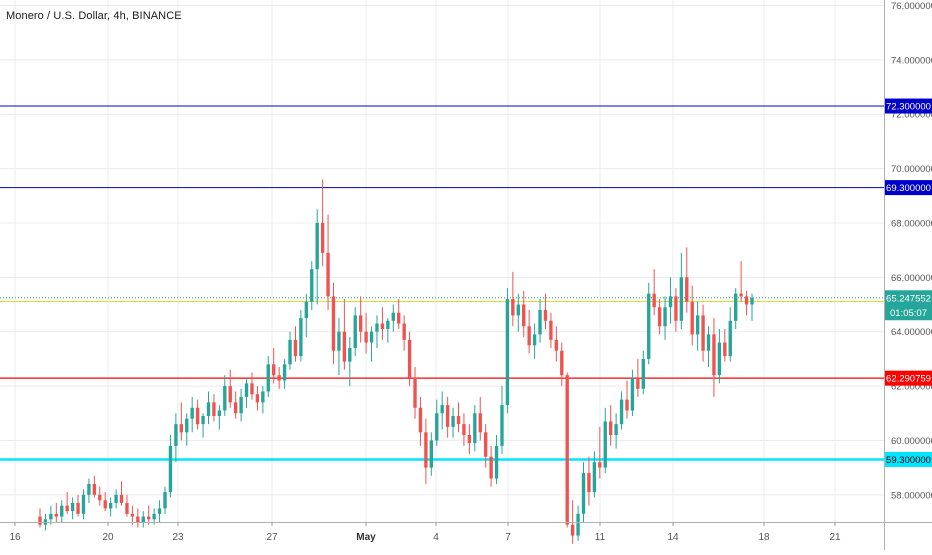  Describe the element at coordinates (911, 6) in the screenshot. I see `y-tick-label: 76.000000` at that location.